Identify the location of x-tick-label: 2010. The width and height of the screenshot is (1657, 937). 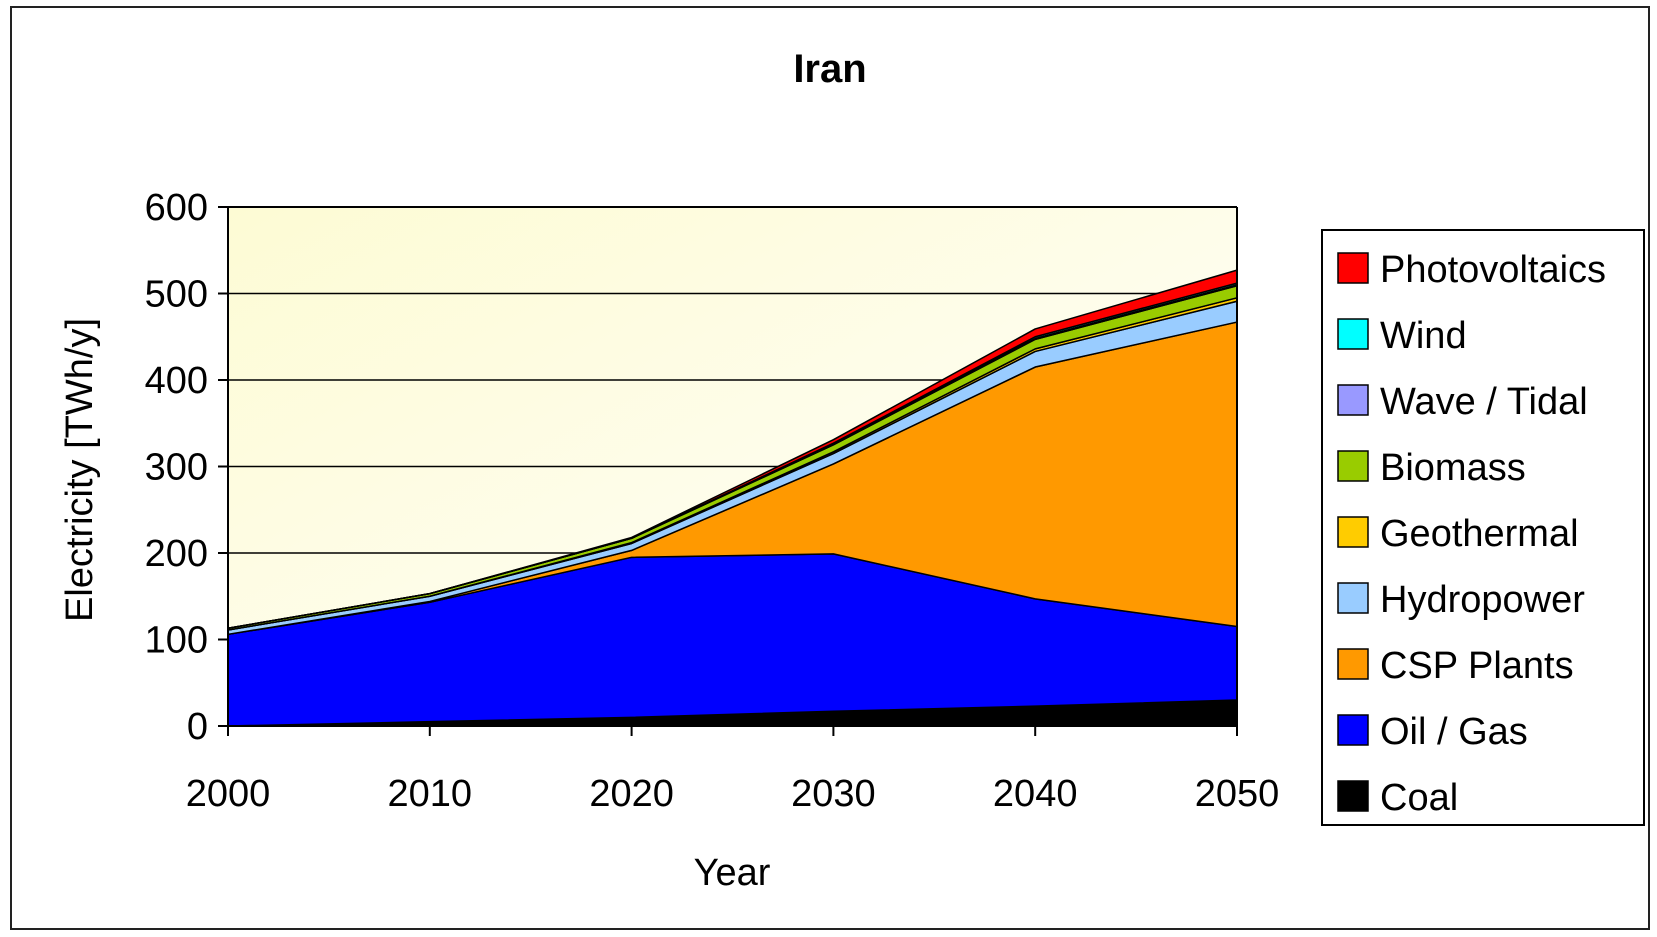
(430, 794).